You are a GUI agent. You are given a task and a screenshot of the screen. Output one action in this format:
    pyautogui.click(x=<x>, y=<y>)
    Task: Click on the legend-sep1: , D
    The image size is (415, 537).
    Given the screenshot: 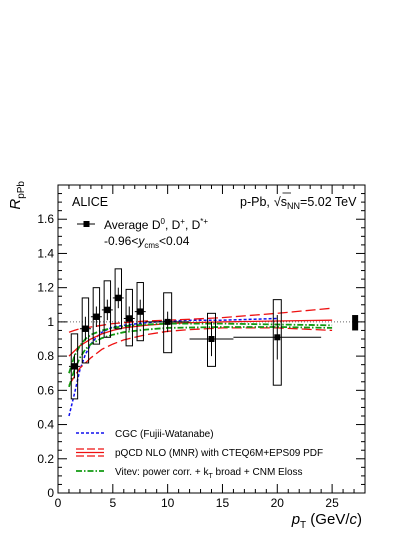 What is the action you would take?
    pyautogui.click(x=173, y=225)
    